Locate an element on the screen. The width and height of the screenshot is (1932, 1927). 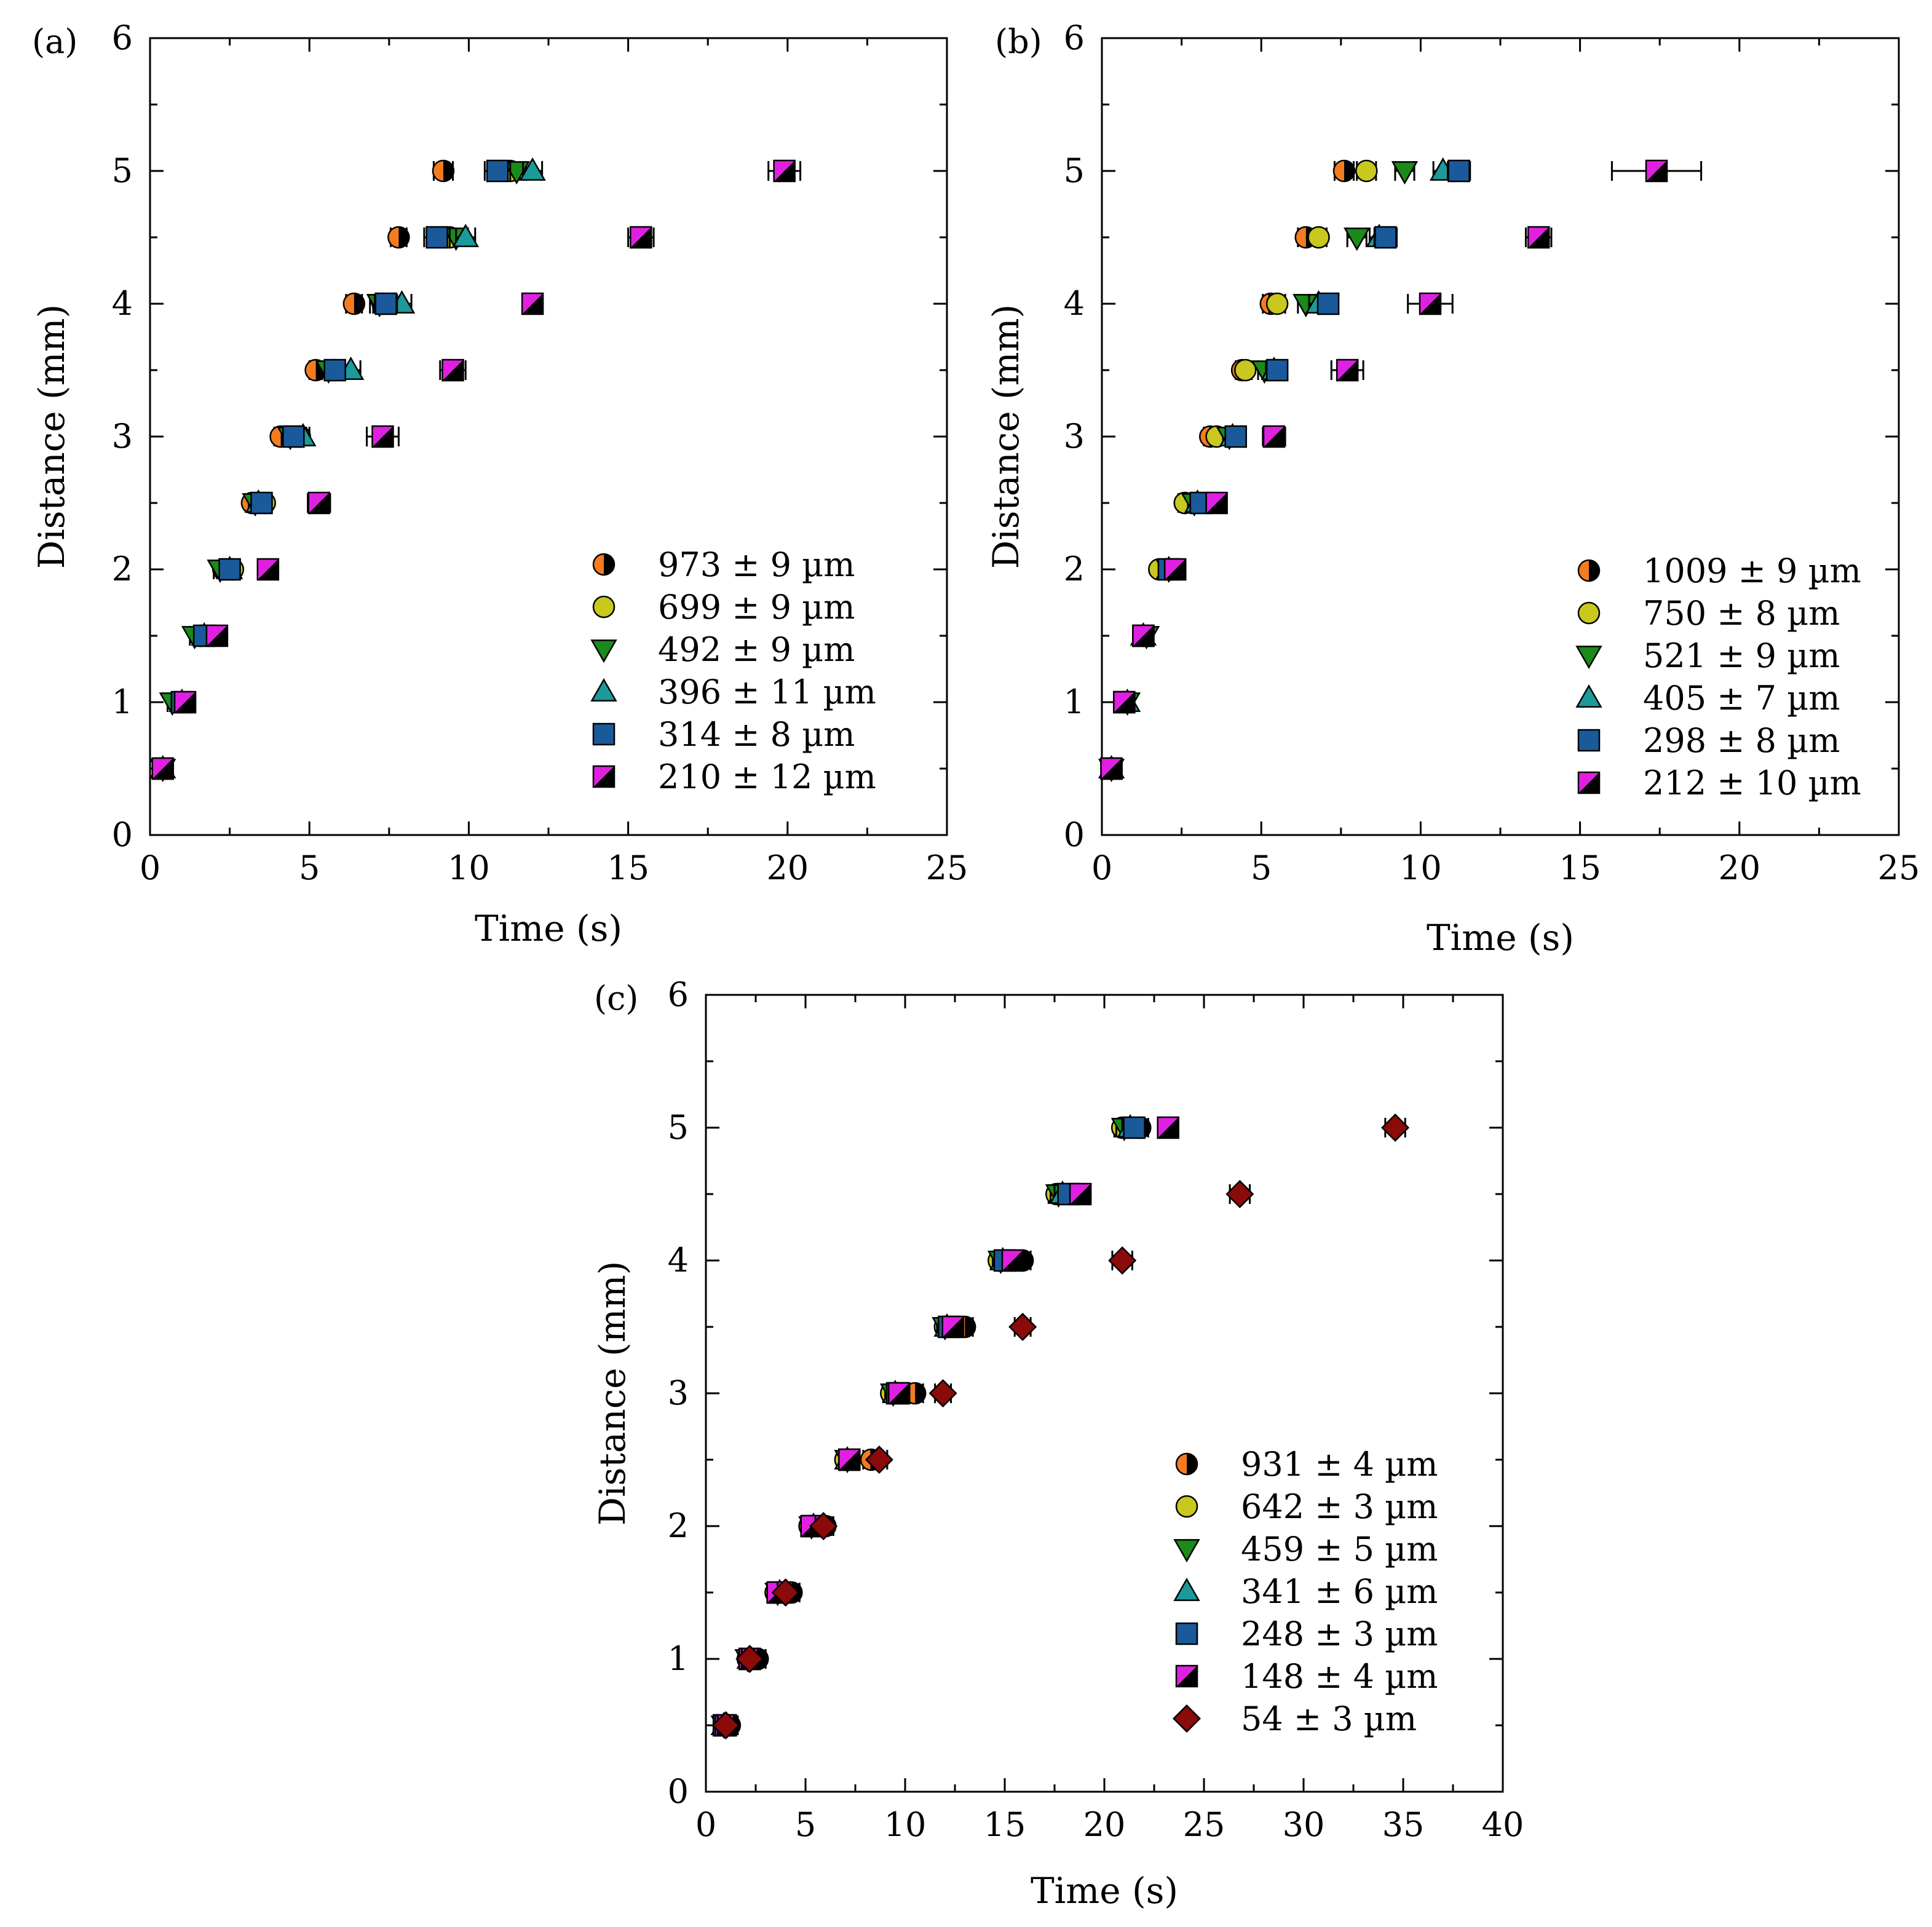
x-tick-label: 40 is located at coordinates (1503, 1824).